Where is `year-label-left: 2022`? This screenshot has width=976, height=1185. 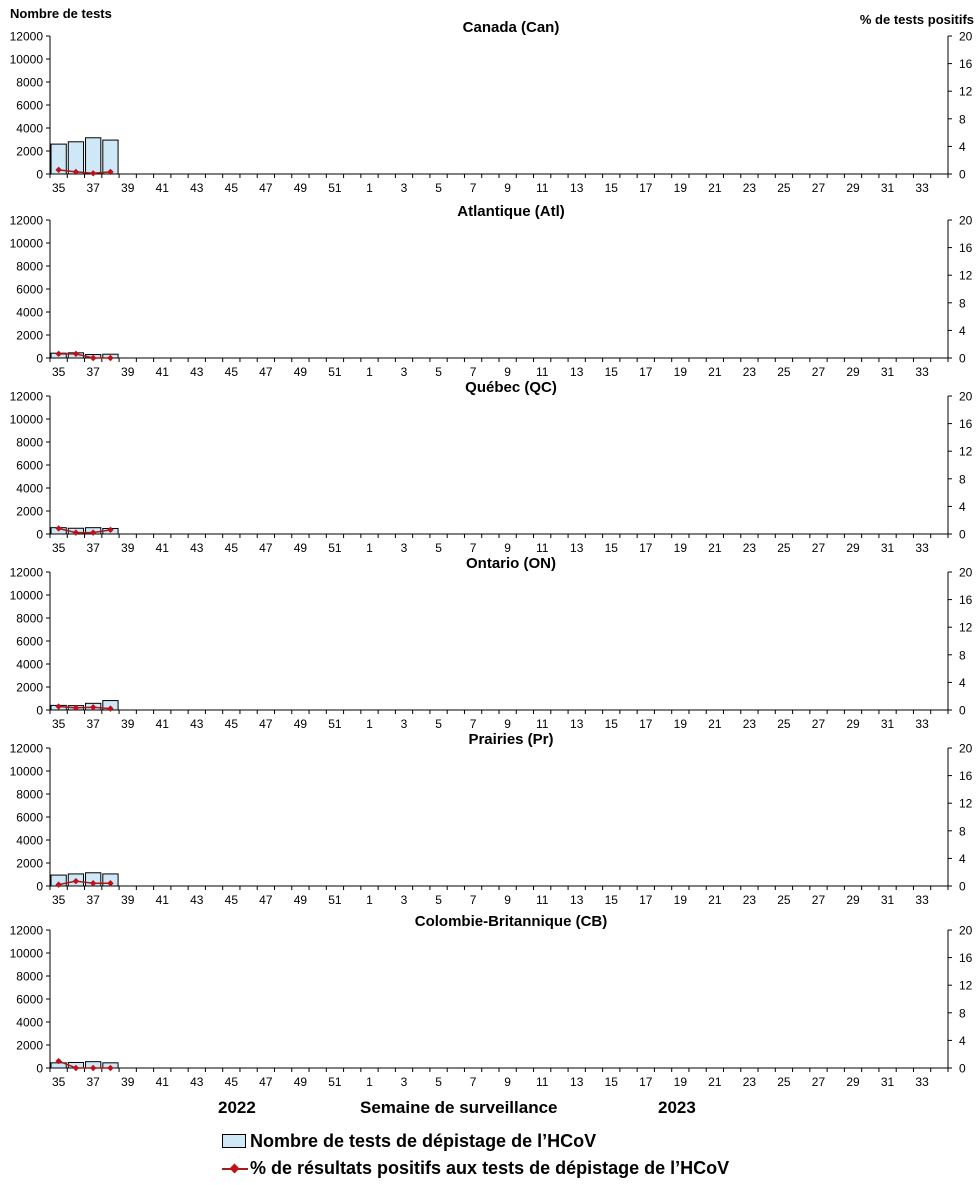
year-label-left: 2022 is located at coordinates (237, 1107).